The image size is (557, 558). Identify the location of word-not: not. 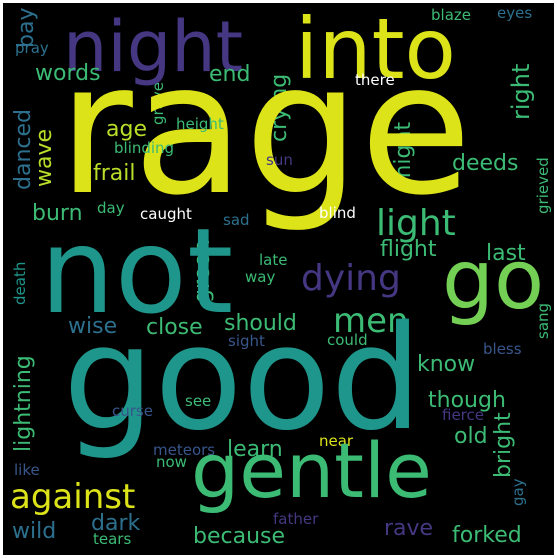
(136, 271).